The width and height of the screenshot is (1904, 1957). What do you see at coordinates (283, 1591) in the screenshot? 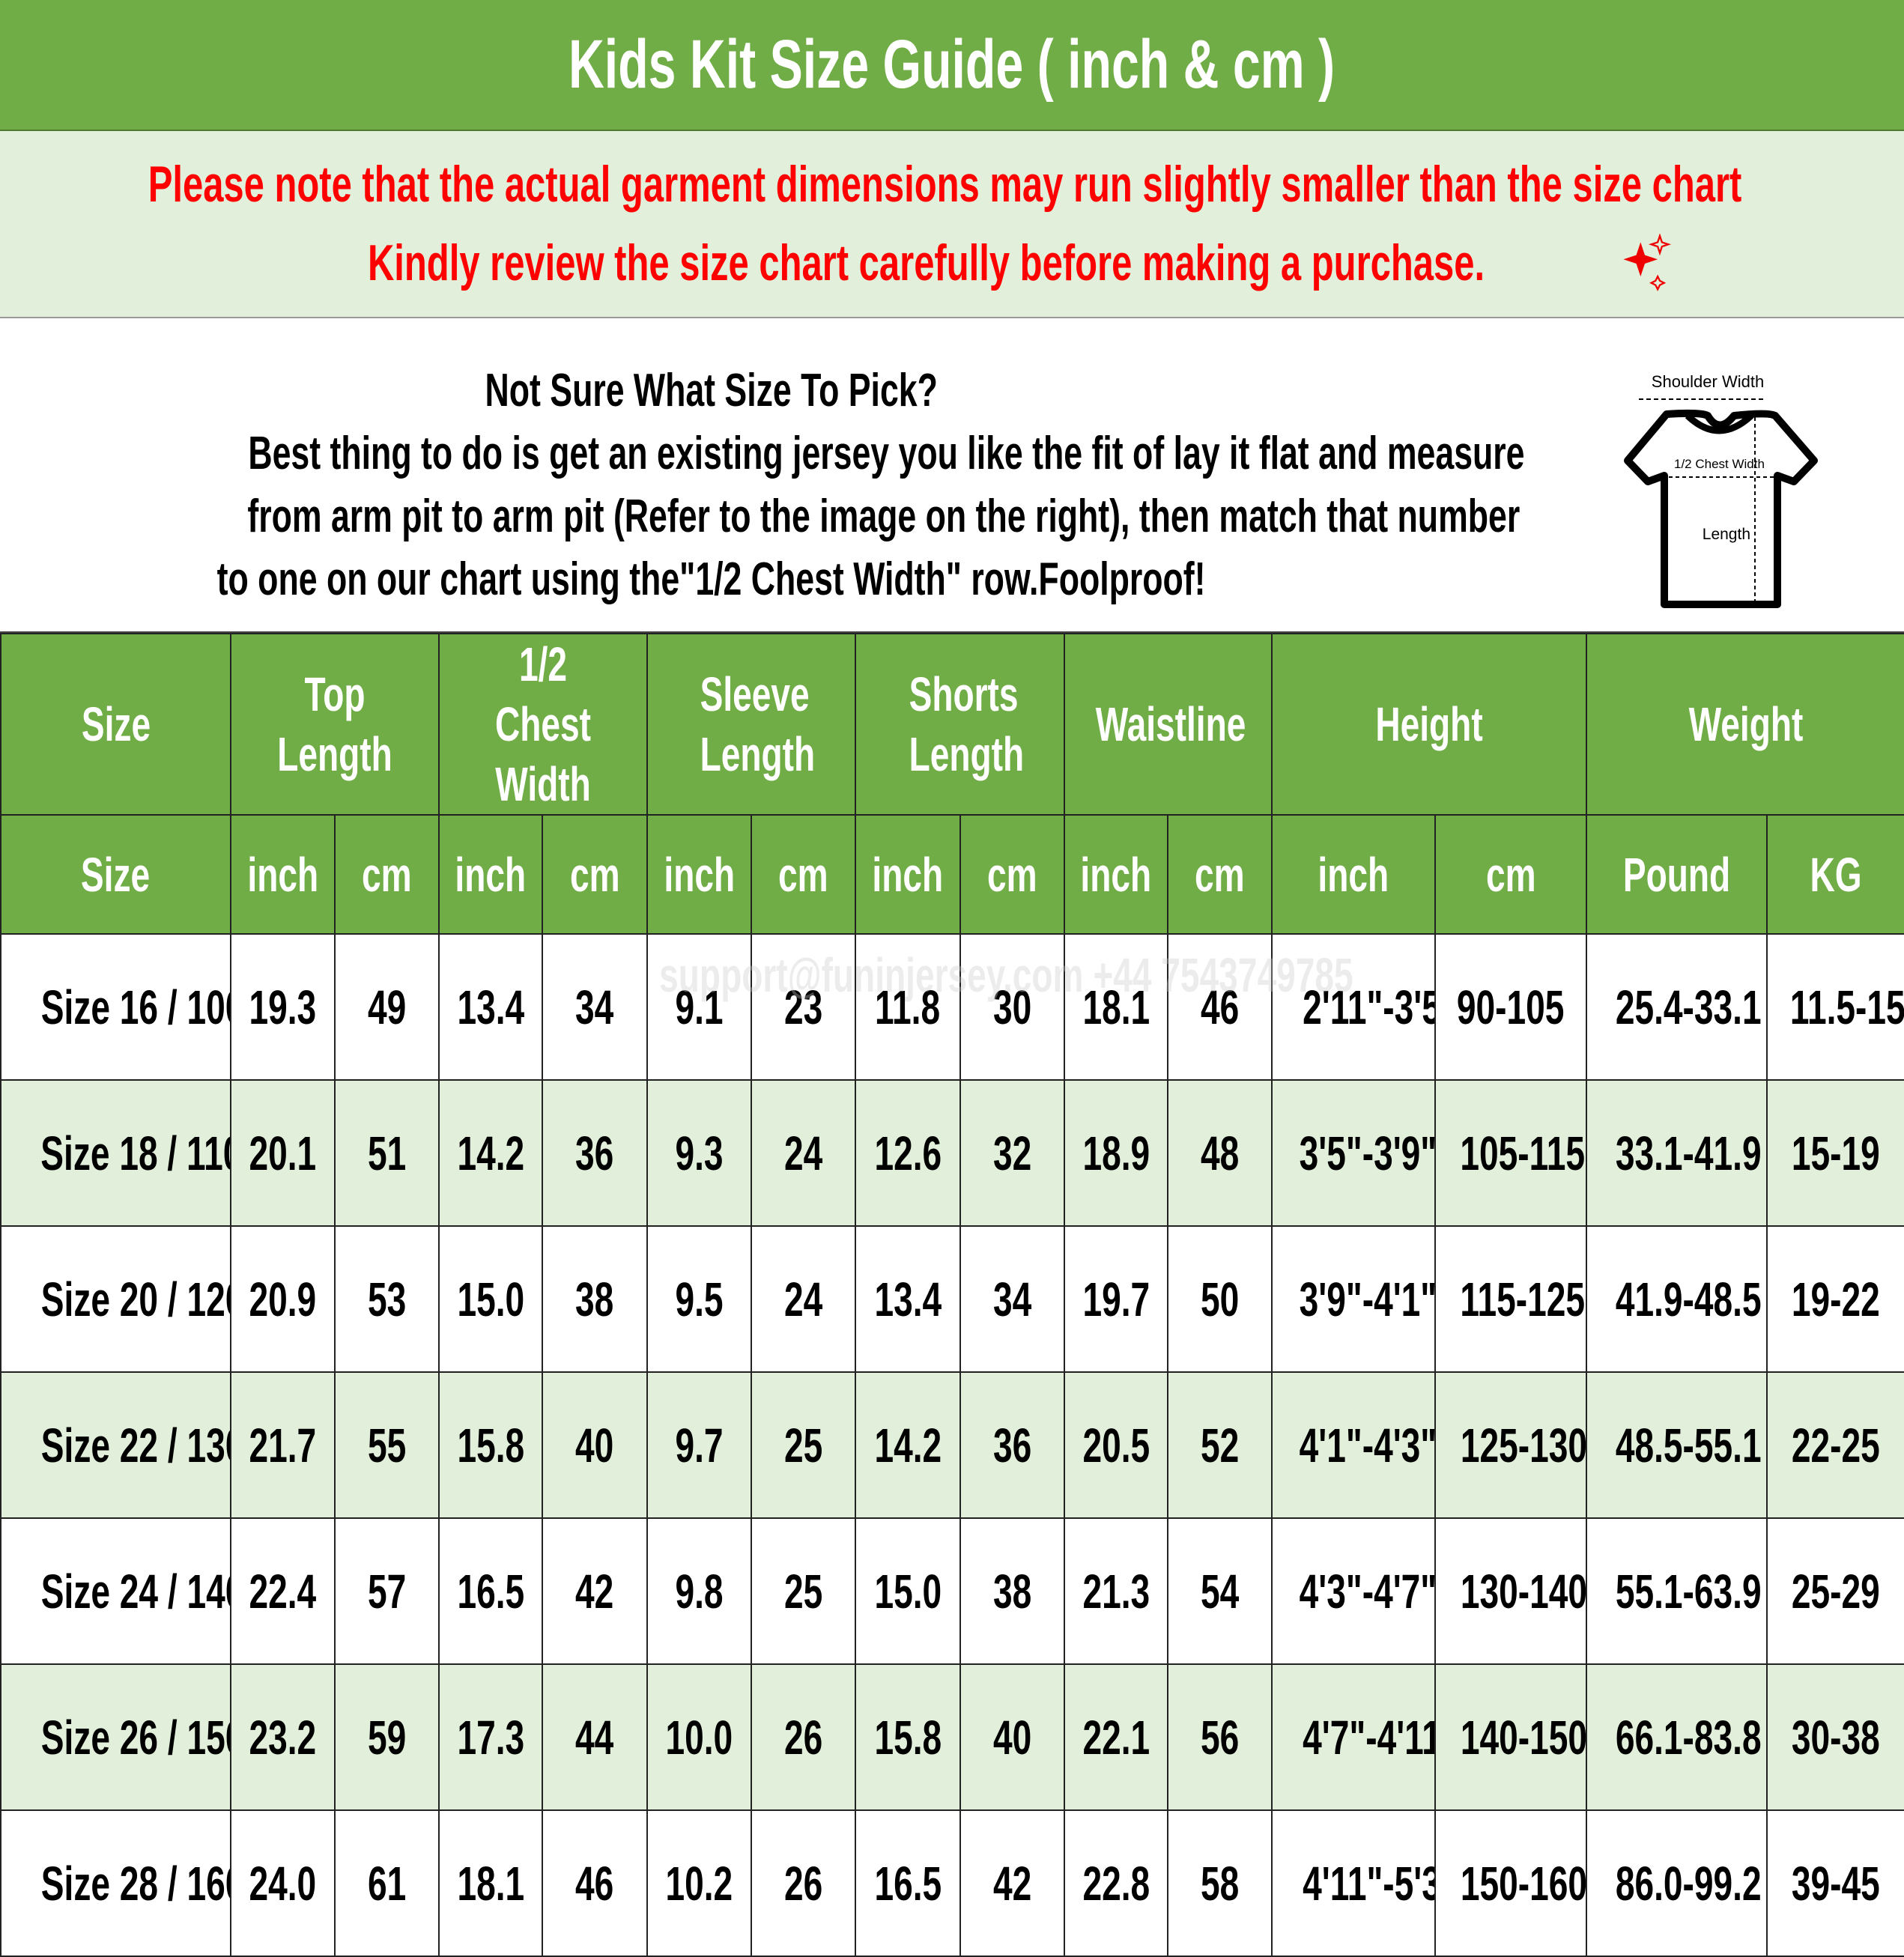
I see `value-cell: 22.4` at bounding box center [283, 1591].